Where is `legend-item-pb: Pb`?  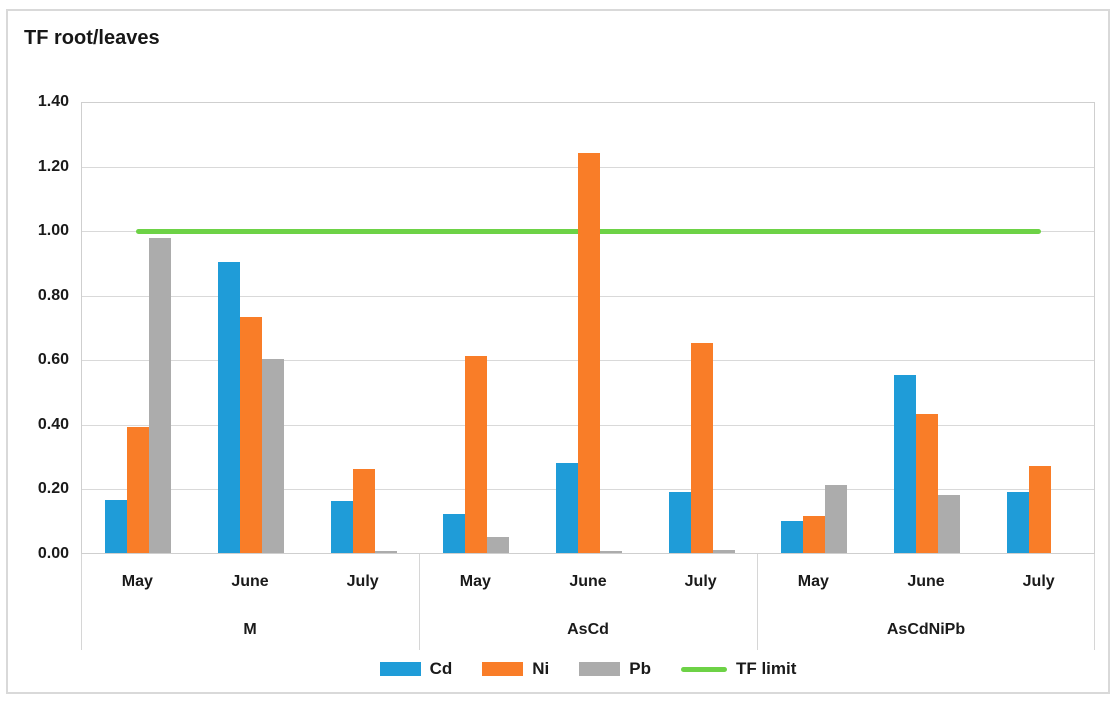
legend-item-pb: Pb is located at coordinates (615, 669).